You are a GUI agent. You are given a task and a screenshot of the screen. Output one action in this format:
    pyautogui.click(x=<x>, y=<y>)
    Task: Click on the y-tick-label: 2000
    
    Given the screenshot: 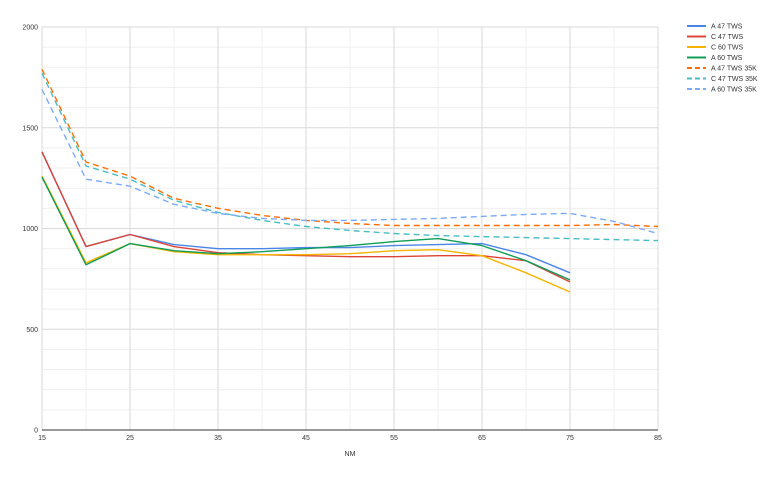 What is the action you would take?
    pyautogui.click(x=30, y=28)
    